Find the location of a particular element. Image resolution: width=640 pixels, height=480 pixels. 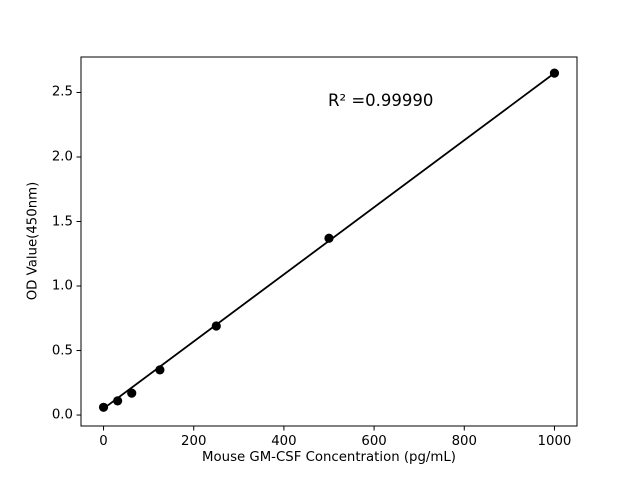

x-tick-label-3: 600 is located at coordinates (374, 441).